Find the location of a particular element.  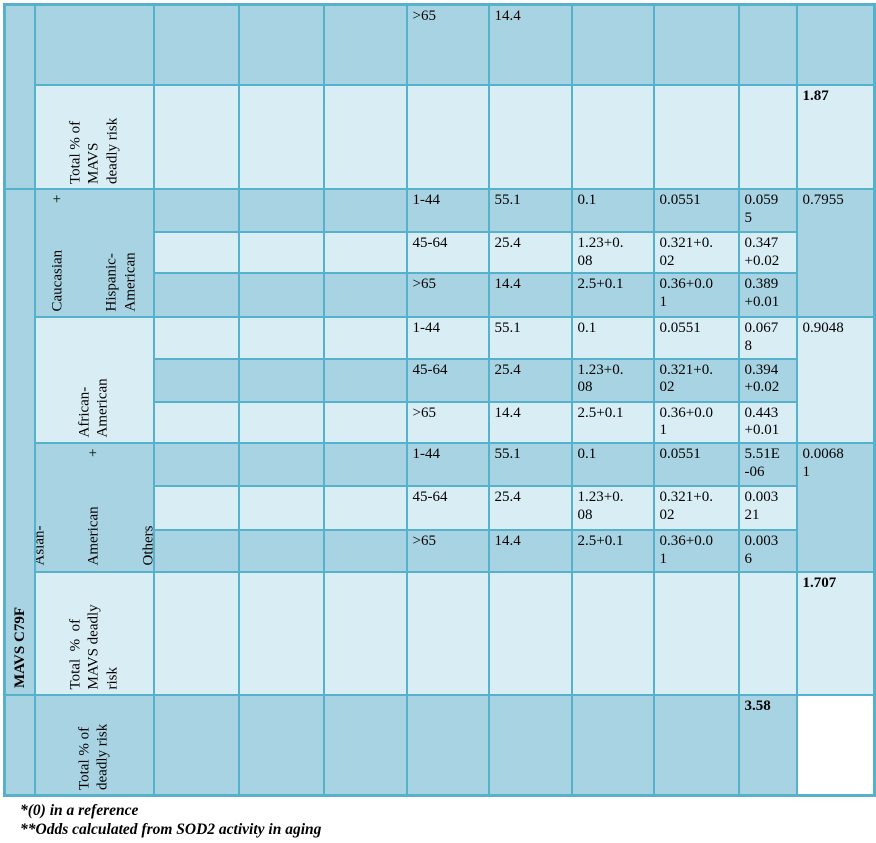

cell-total: 1.87 is located at coordinates (835, 137).